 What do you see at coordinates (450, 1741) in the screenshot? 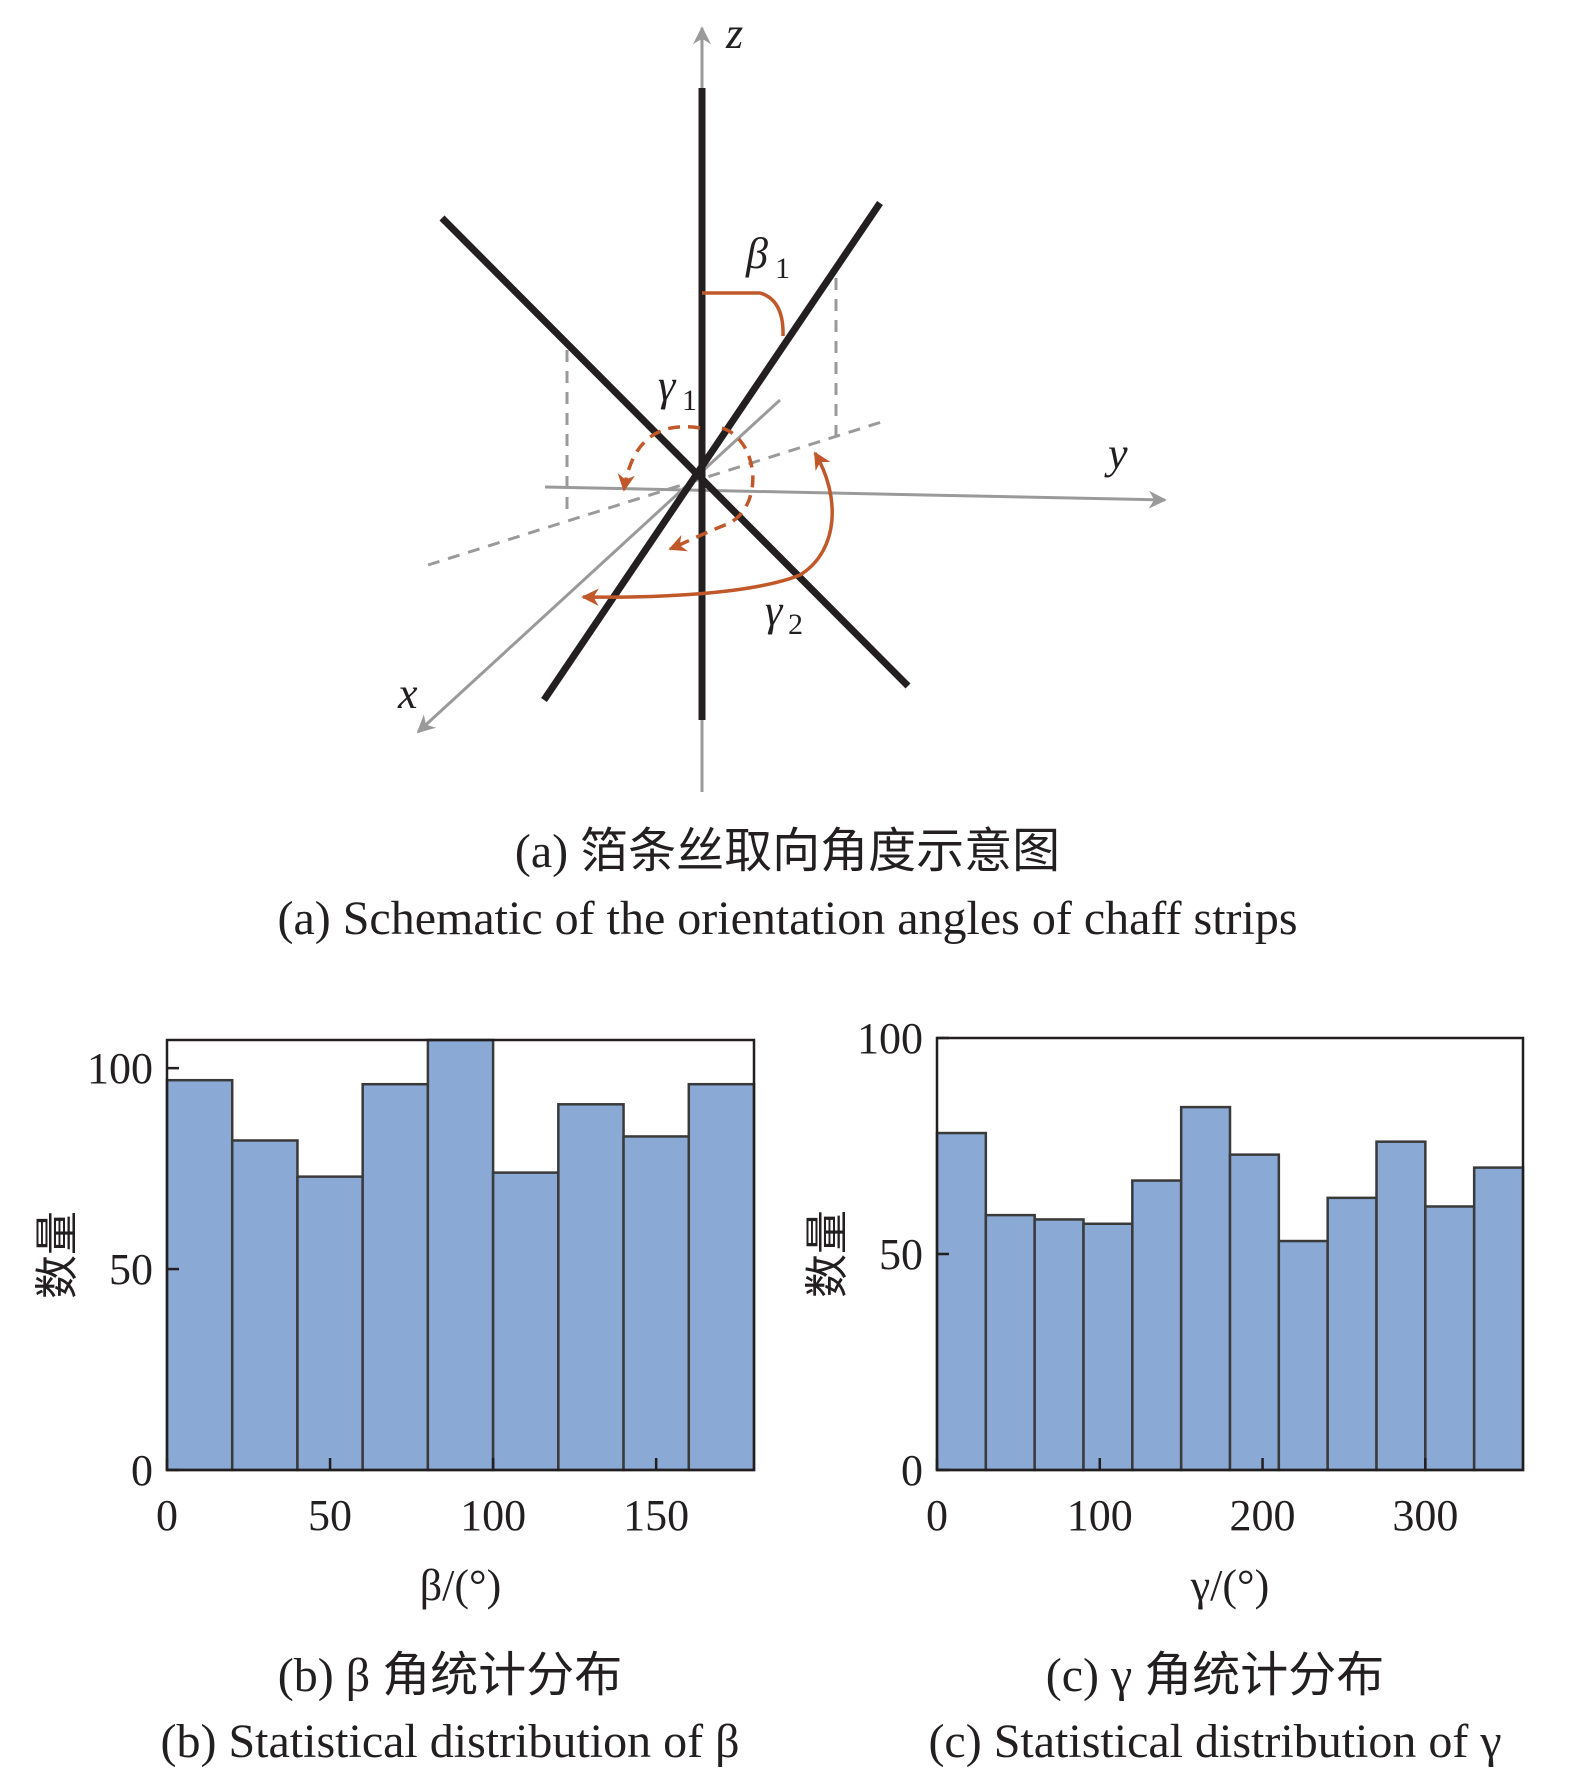
I see `caption-b-en: (b) Statistical distribution of β` at bounding box center [450, 1741].